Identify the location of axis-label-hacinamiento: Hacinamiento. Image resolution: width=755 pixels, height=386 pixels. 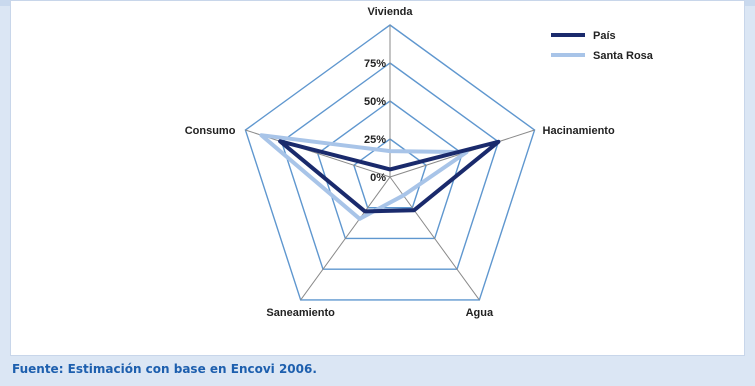
(579, 131).